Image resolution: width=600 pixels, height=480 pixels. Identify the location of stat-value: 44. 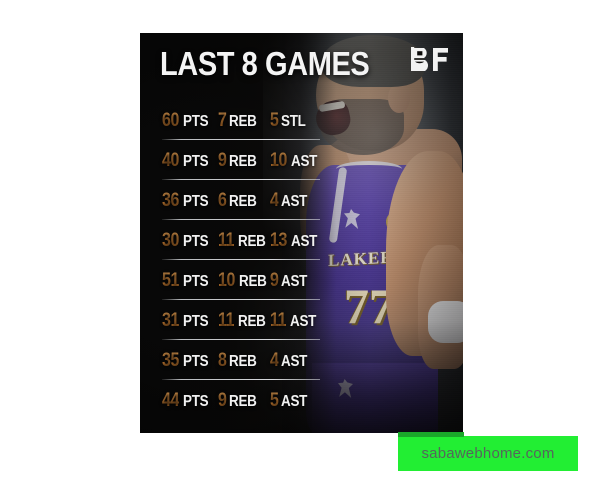
(170, 400).